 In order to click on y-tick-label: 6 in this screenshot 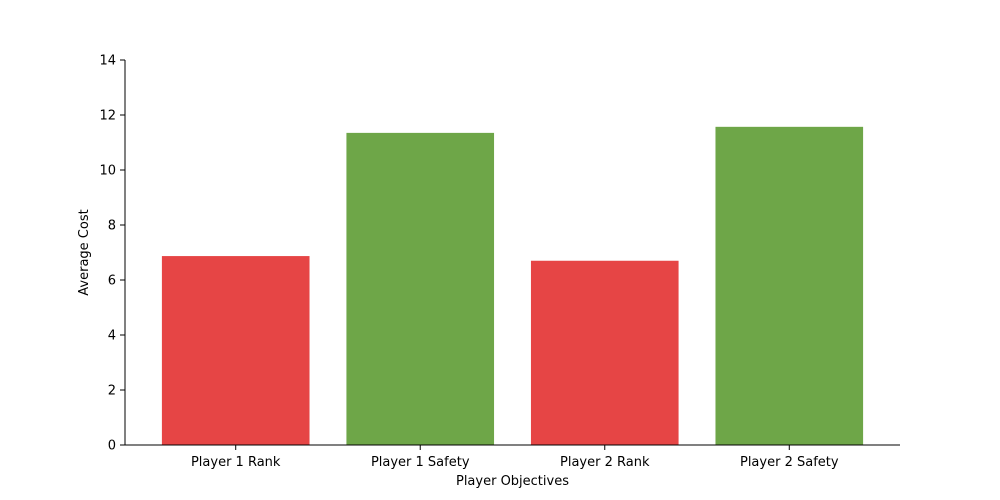, I will do `click(112, 281)`.